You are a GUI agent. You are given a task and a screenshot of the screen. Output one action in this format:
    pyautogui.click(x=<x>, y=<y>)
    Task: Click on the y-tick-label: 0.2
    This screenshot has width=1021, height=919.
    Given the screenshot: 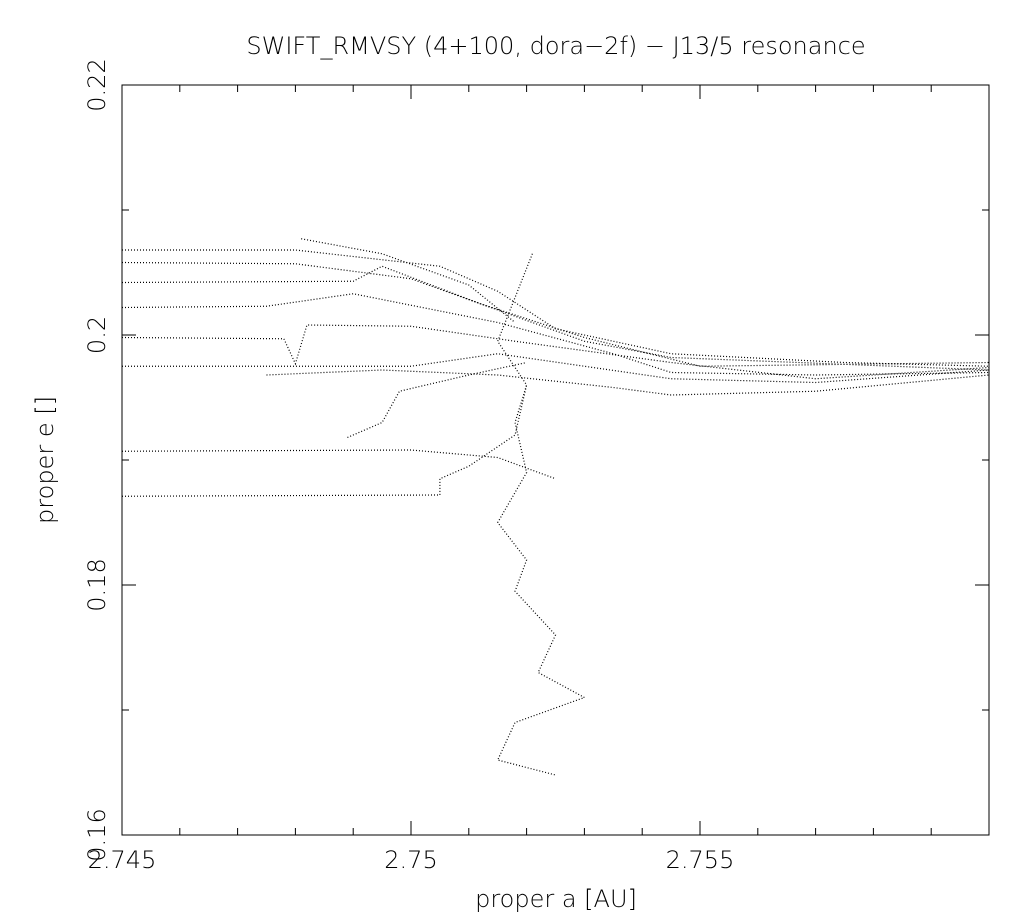 What is the action you would take?
    pyautogui.click(x=97, y=335)
    